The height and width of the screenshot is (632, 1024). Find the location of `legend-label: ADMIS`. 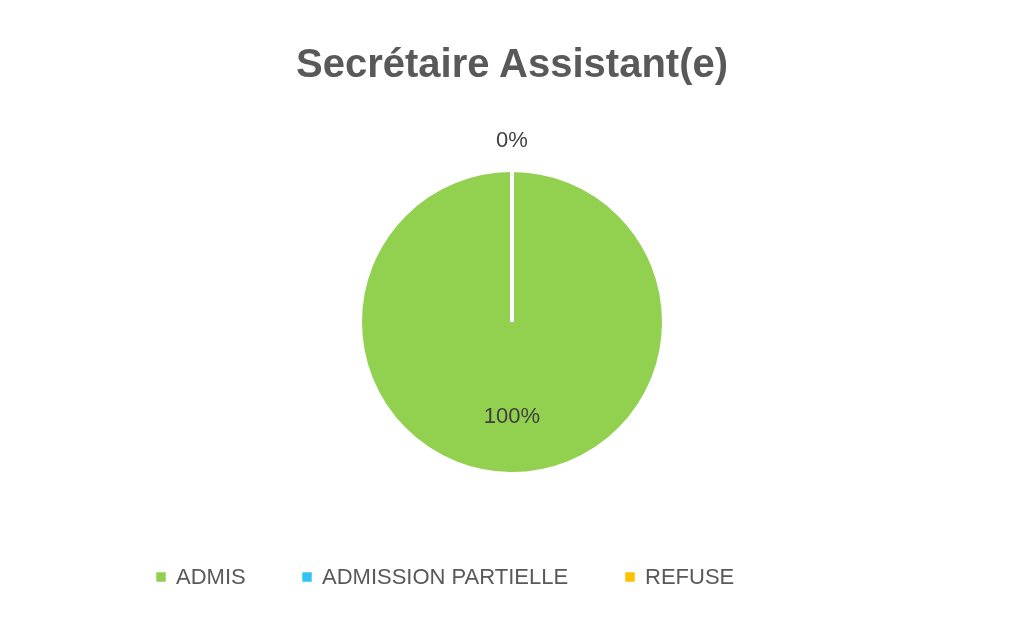

legend-label: ADMIS is located at coordinates (211, 576).